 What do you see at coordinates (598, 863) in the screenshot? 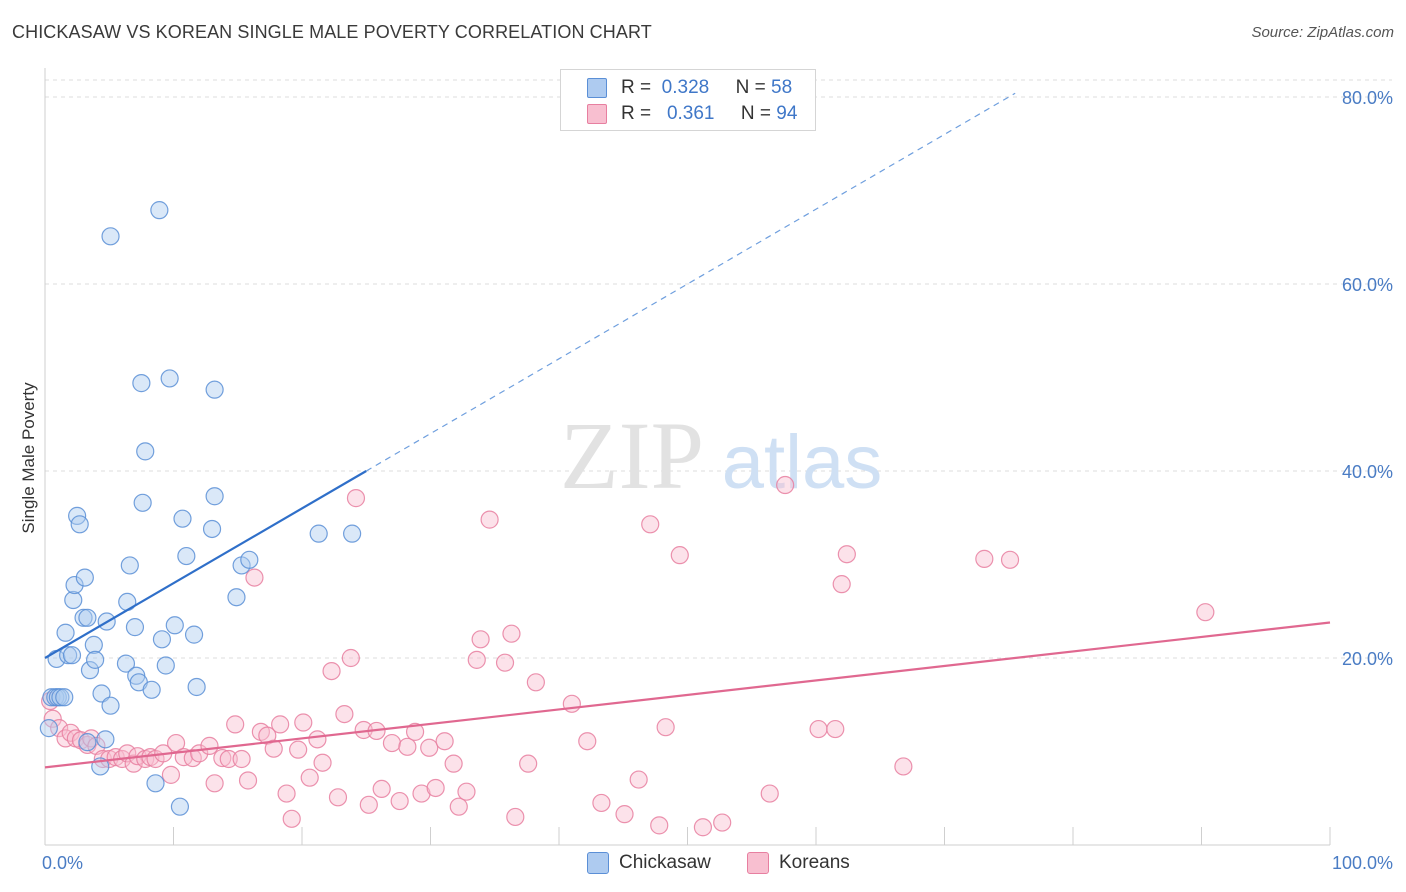
I see `bottom-legend-swatch-chickasaw` at bounding box center [598, 863].